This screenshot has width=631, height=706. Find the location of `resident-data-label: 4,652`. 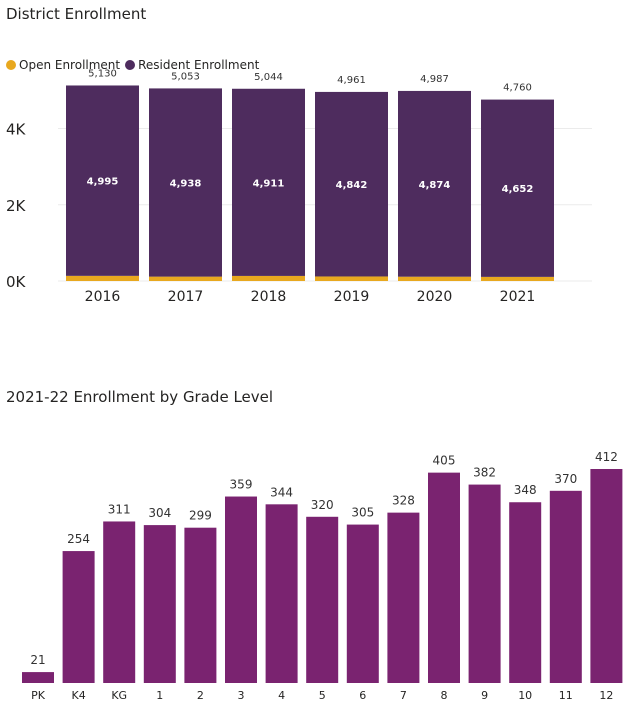

resident-data-label: 4,652 is located at coordinates (518, 189).